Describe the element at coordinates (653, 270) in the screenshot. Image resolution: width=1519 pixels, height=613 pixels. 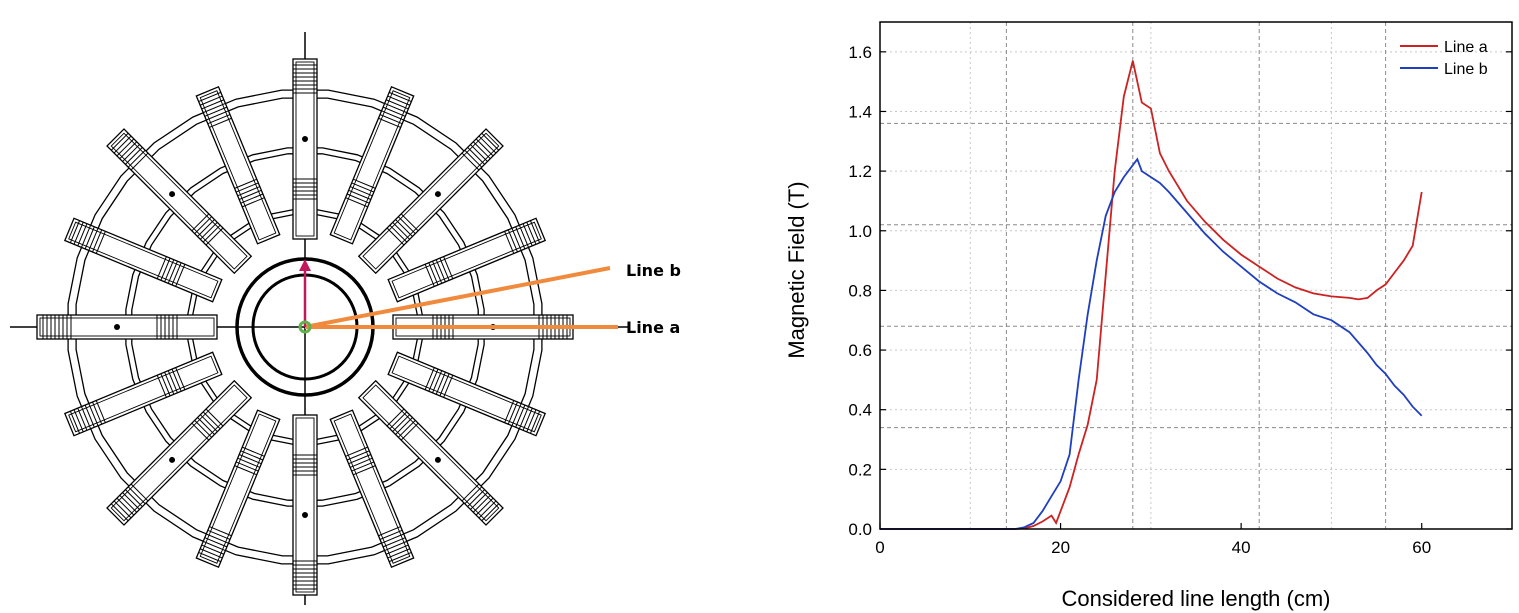
I see `line-b-label: Line b` at that location.